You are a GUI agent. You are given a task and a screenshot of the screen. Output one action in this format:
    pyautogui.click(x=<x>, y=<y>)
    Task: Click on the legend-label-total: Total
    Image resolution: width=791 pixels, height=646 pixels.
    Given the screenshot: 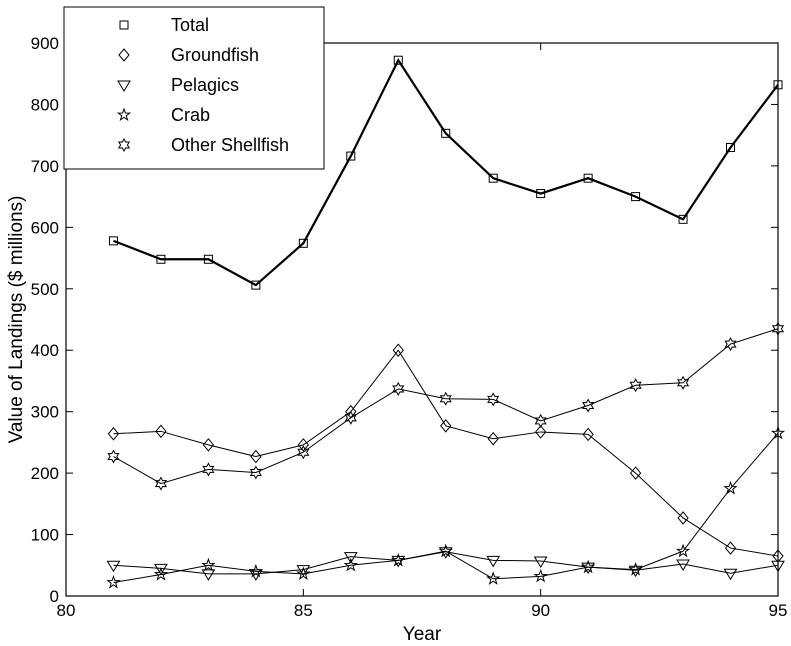 What is the action you would take?
    pyautogui.click(x=190, y=25)
    